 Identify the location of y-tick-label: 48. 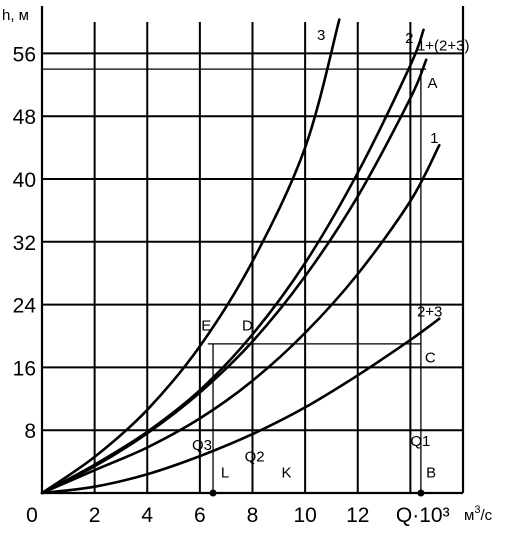
(24, 117).